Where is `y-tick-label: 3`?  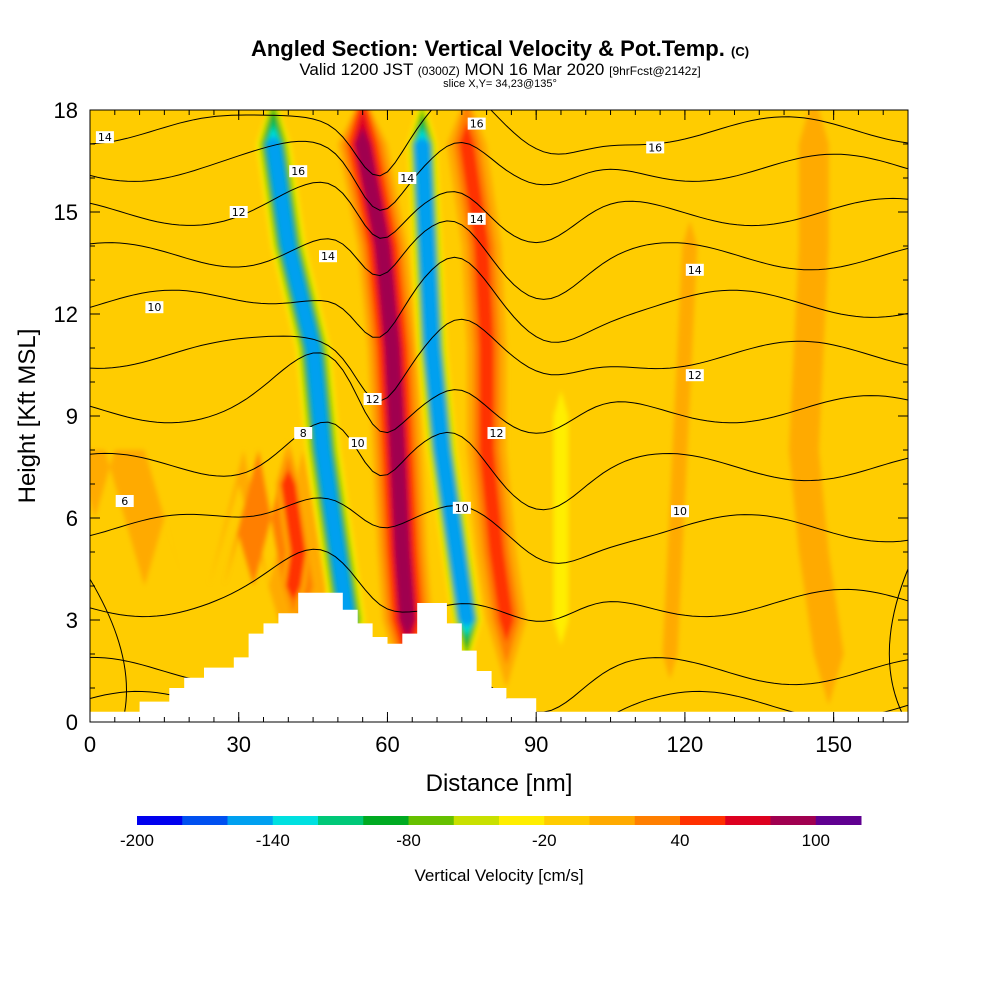
y-tick-label: 3 is located at coordinates (72, 620).